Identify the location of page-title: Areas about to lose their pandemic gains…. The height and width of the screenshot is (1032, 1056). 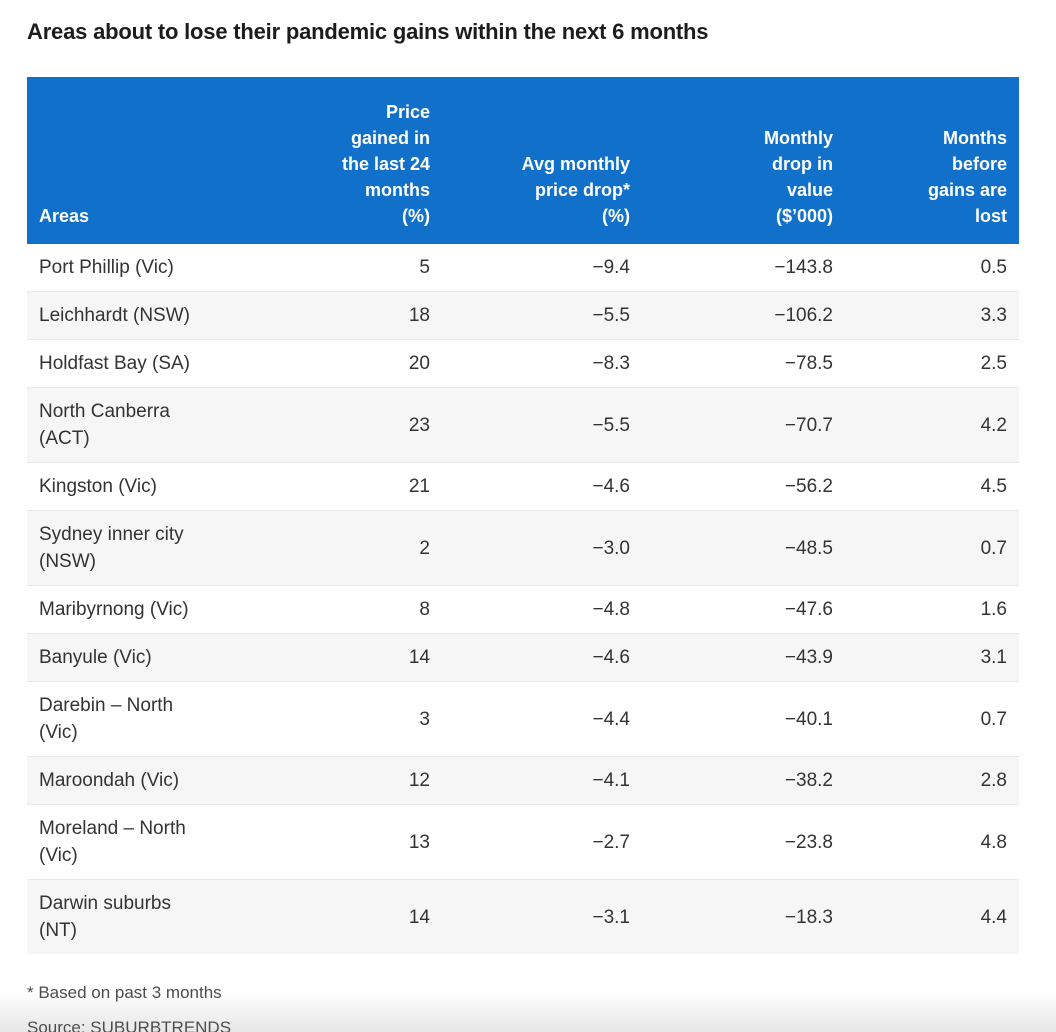
(368, 31).